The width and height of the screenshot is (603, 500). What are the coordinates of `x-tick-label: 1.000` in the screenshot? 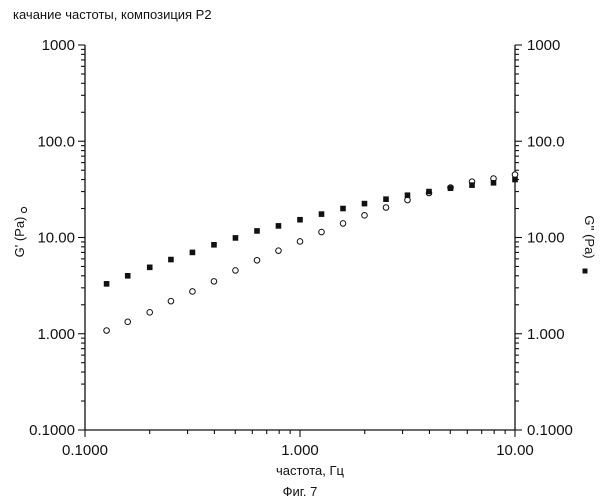 It's located at (300, 450).